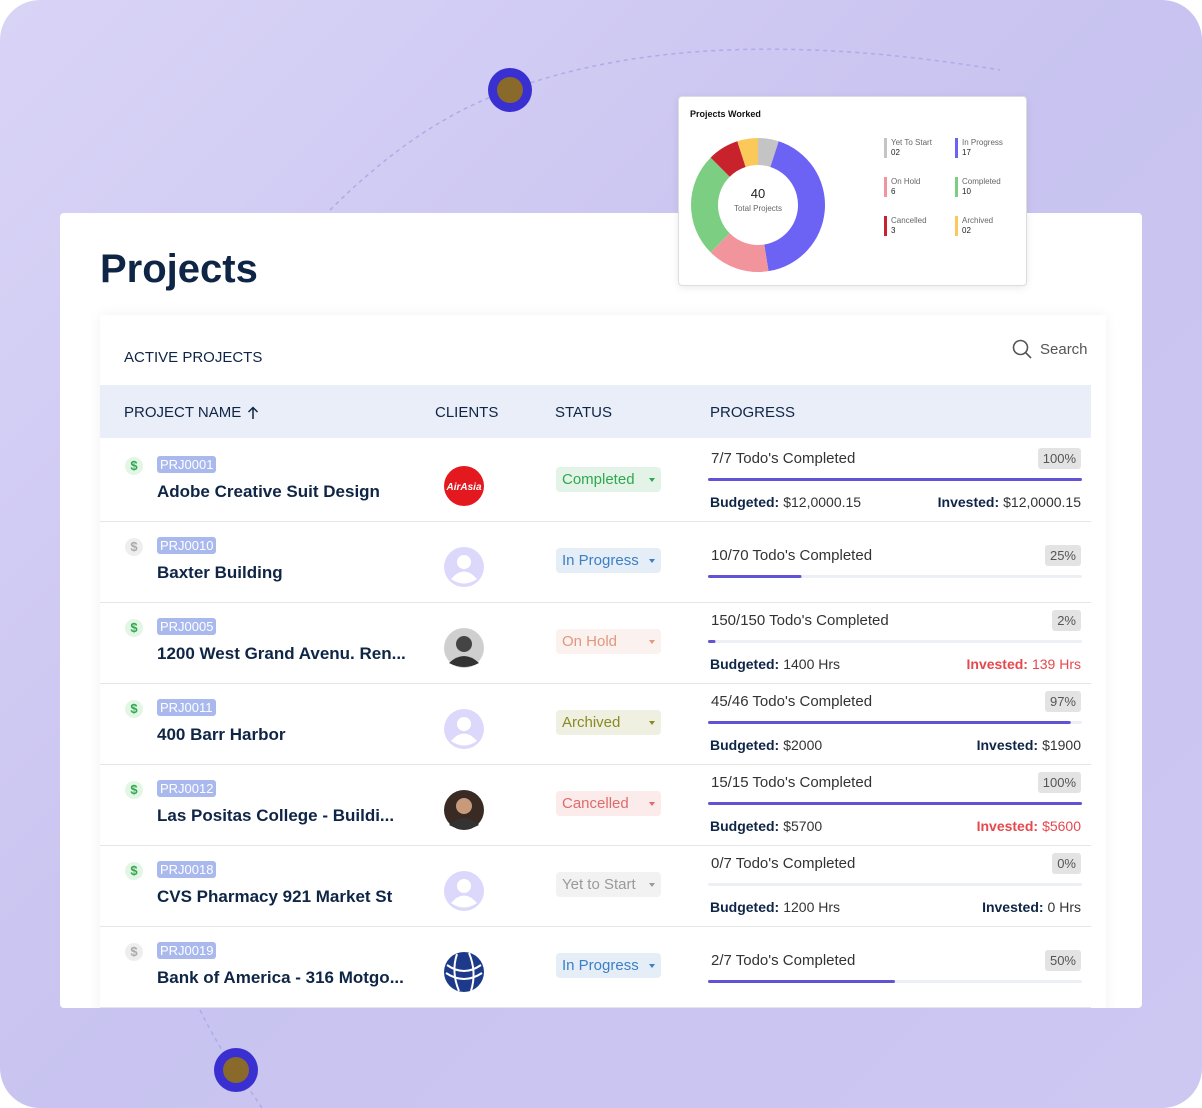 This screenshot has width=1202, height=1108. Describe the element at coordinates (275, 896) in the screenshot. I see `project-name: CVS Pharmacy 921 Market St` at that location.